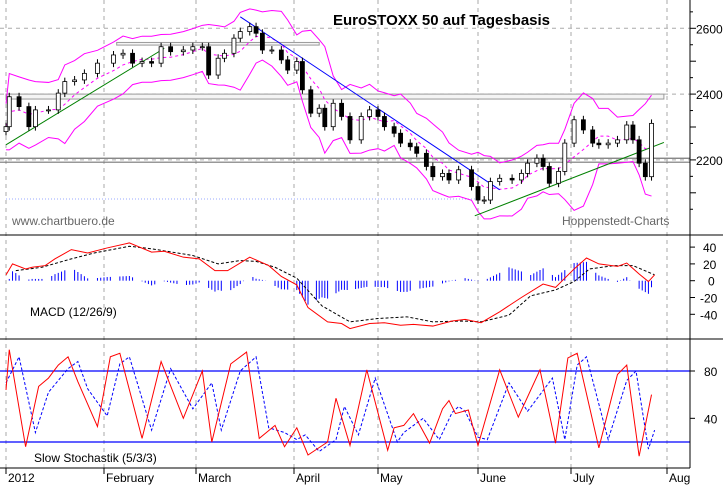 Image resolution: width=723 pixels, height=486 pixels. What do you see at coordinates (615, 221) in the screenshot?
I see `watermark-right: Hoppenstedt-Charts` at bounding box center [615, 221].